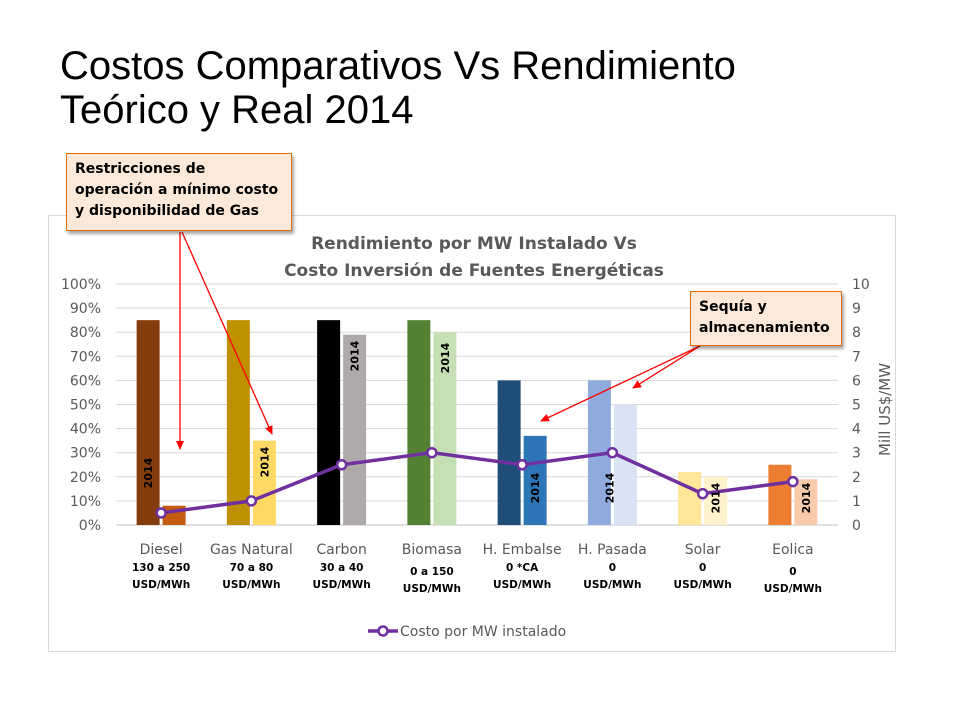  I want to click on chart-title-line1: Rendimiento por MW Instalado Vs, so click(474, 244).